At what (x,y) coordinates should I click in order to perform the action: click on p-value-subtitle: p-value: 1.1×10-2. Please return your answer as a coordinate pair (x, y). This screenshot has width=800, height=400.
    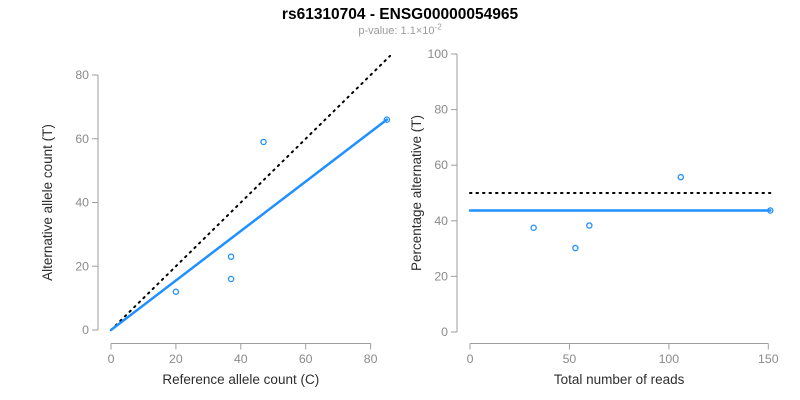
    Looking at the image, I should click on (400, 29).